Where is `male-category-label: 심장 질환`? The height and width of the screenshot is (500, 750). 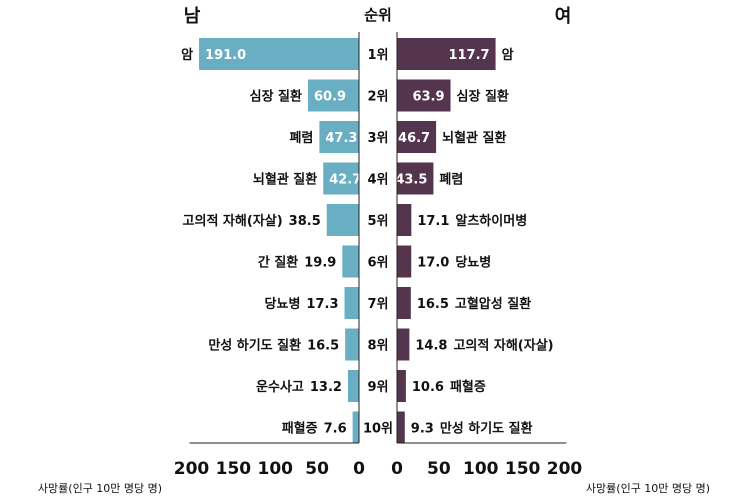 male-category-label: 심장 질환 is located at coordinates (276, 97).